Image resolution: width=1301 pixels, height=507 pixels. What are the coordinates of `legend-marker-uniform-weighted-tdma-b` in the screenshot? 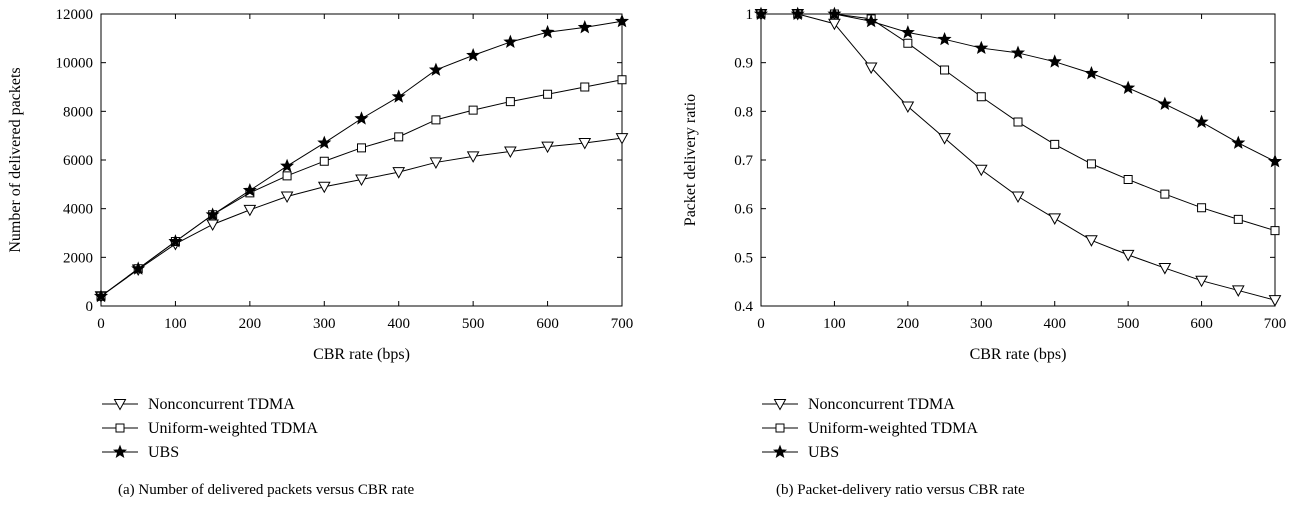 It's located at (780, 428).